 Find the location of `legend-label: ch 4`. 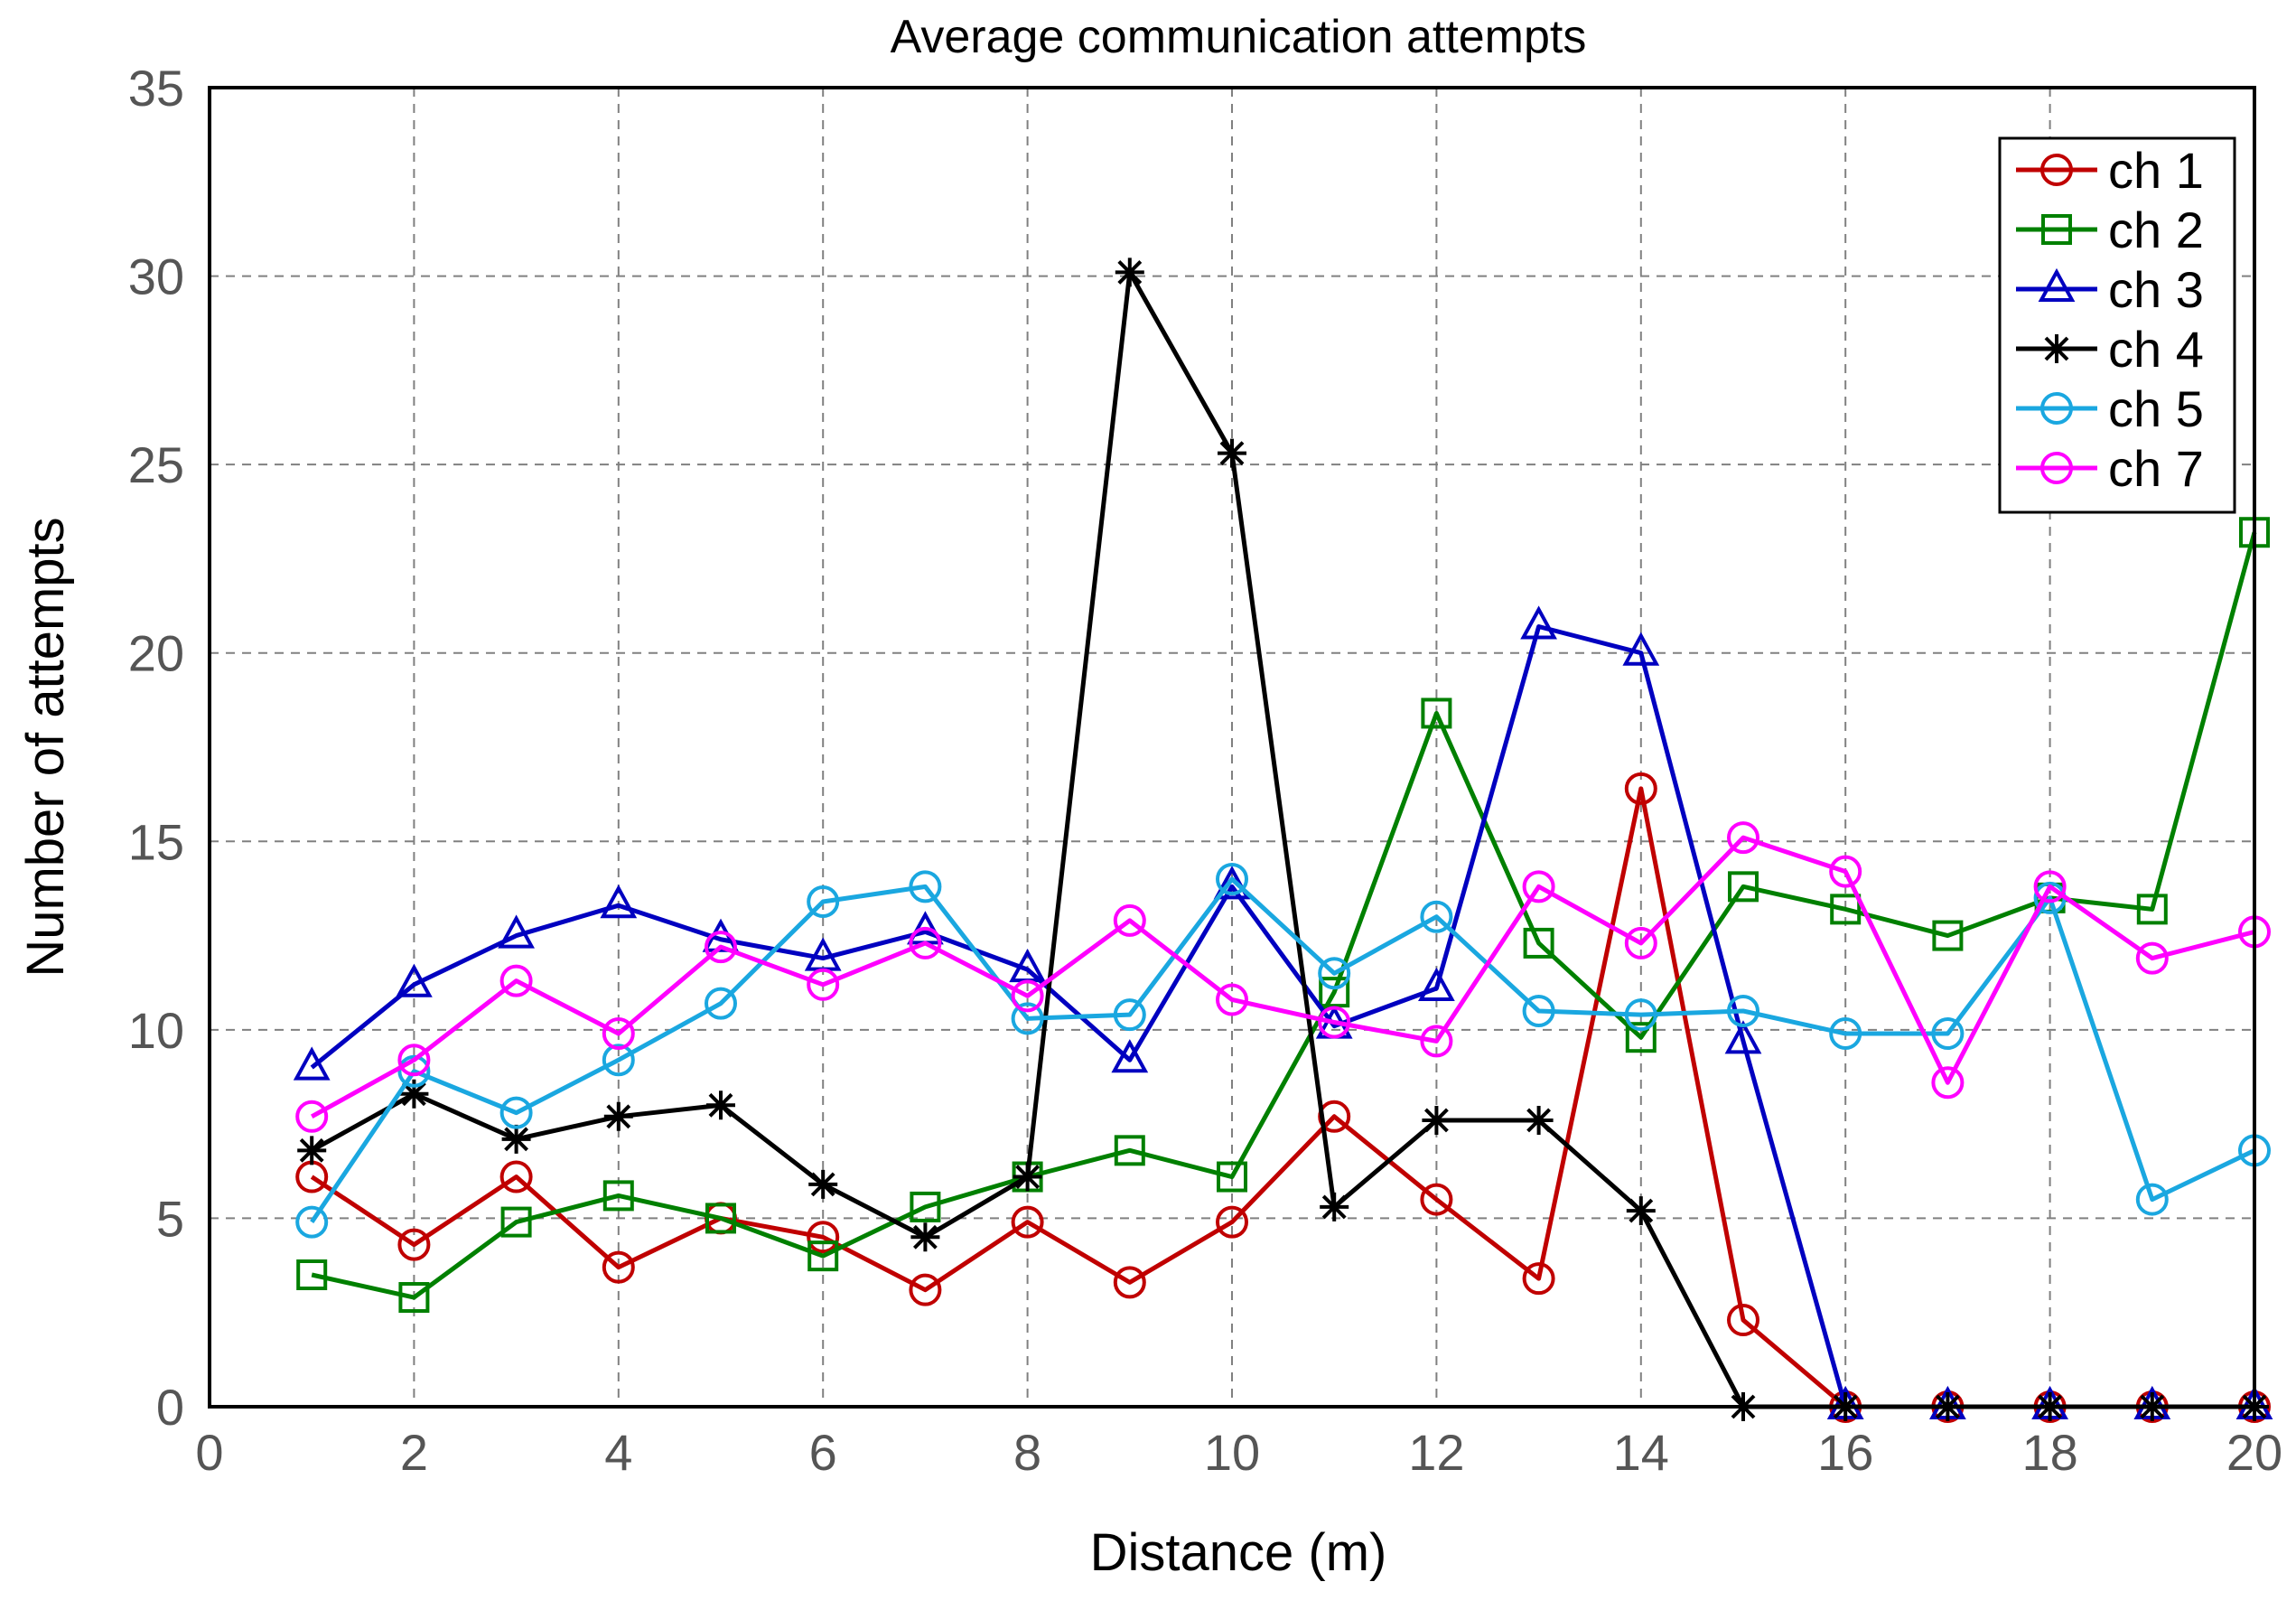

legend-label: ch 4 is located at coordinates (2156, 349).